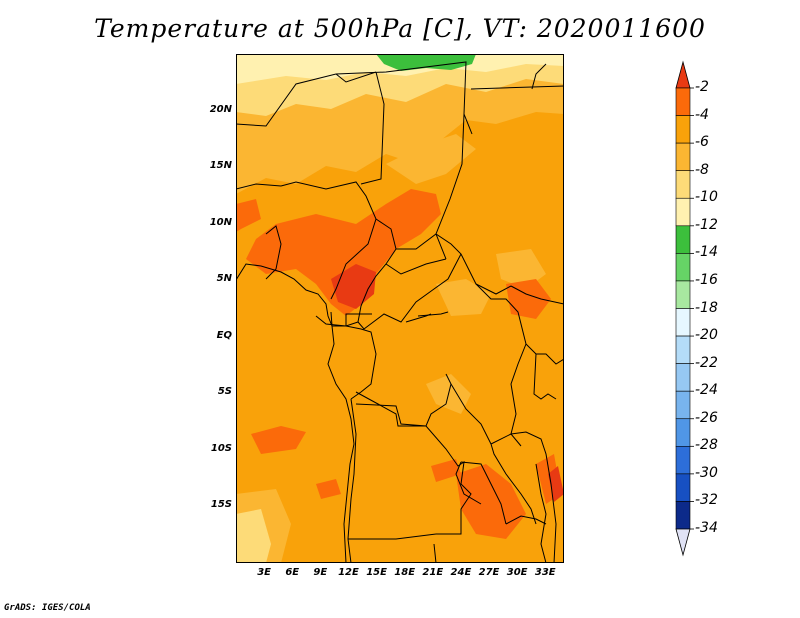  I want to click on lon-tick-label: 24E, so click(461, 572).